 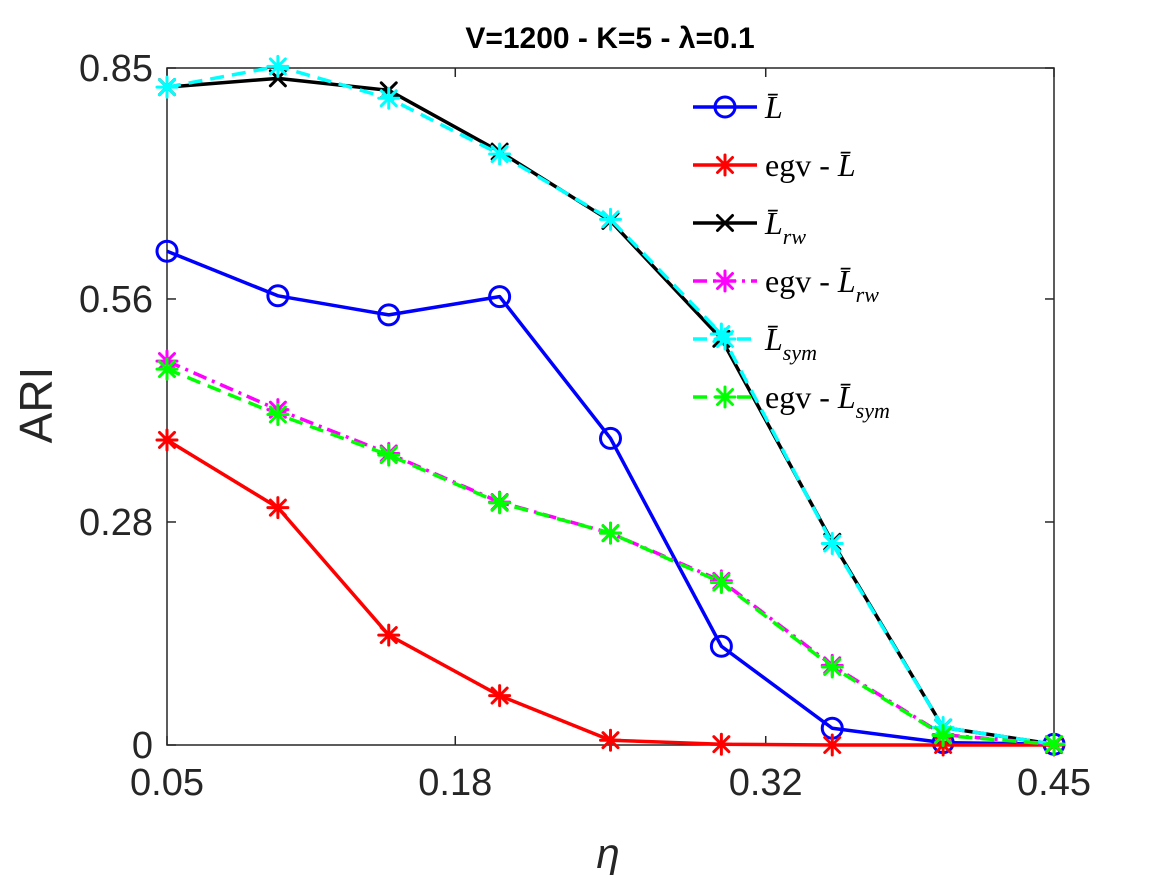 What do you see at coordinates (822, 285) in the screenshot?
I see `legend-label: egv - L̄rw` at bounding box center [822, 285].